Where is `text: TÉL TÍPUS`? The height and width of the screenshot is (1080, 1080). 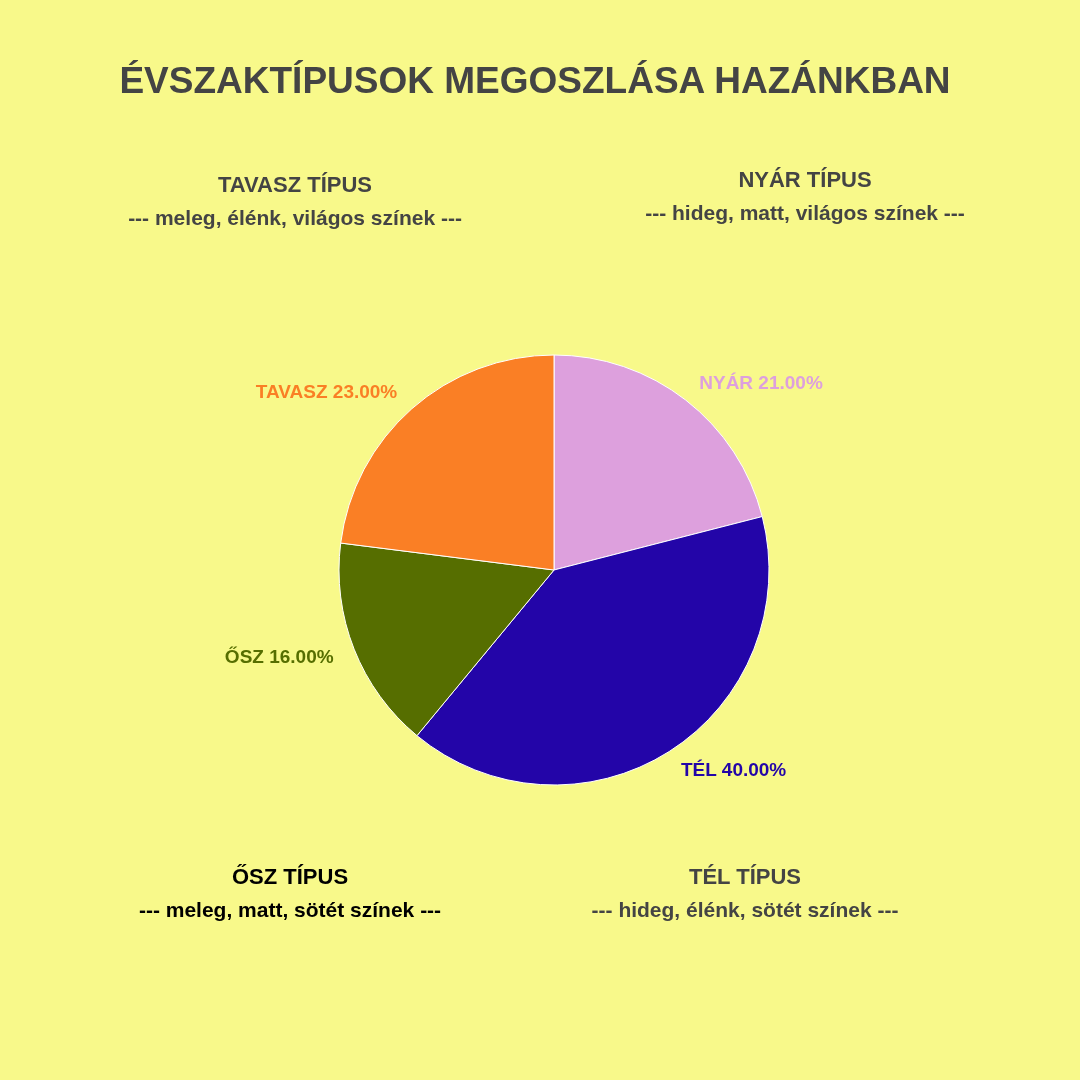 text: TÉL TÍPUS is located at coordinates (745, 876).